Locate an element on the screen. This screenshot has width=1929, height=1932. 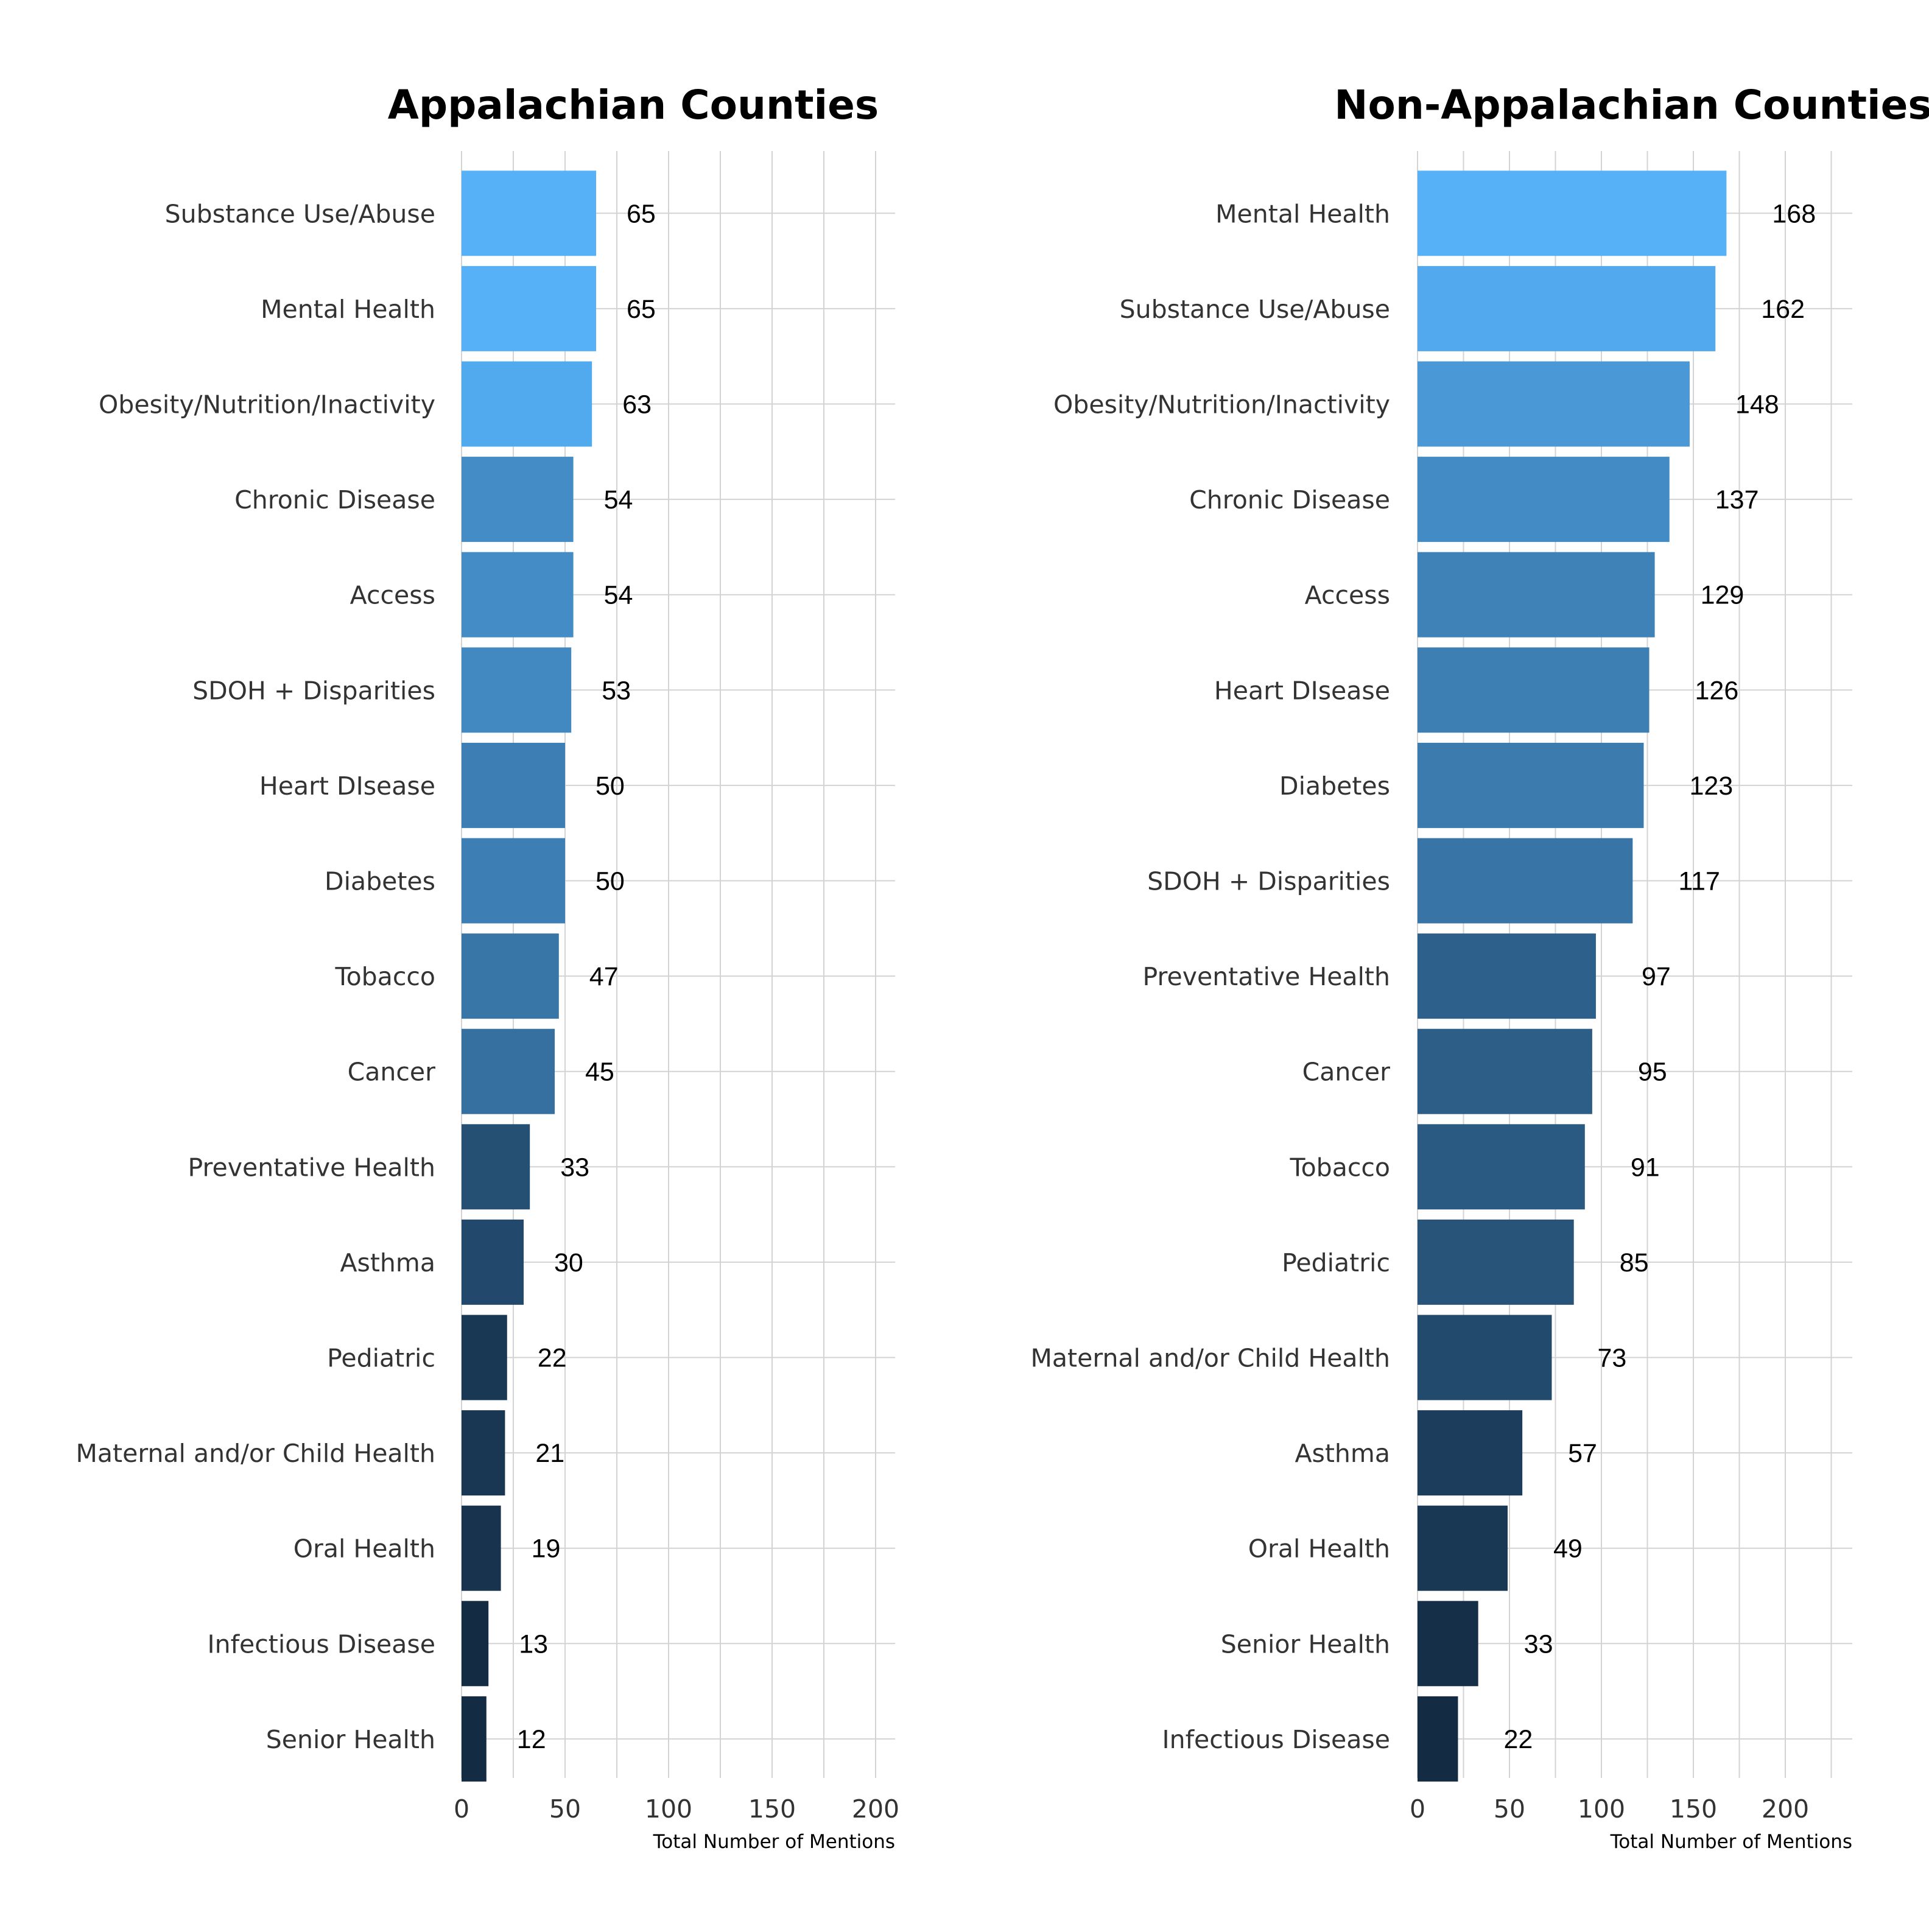
data-label: 22 is located at coordinates (1518, 1740).